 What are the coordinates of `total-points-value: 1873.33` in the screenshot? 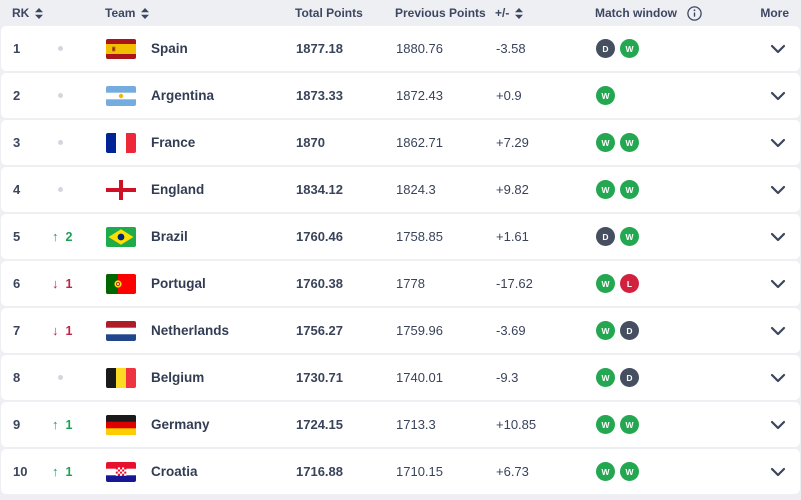 It's located at (319, 95).